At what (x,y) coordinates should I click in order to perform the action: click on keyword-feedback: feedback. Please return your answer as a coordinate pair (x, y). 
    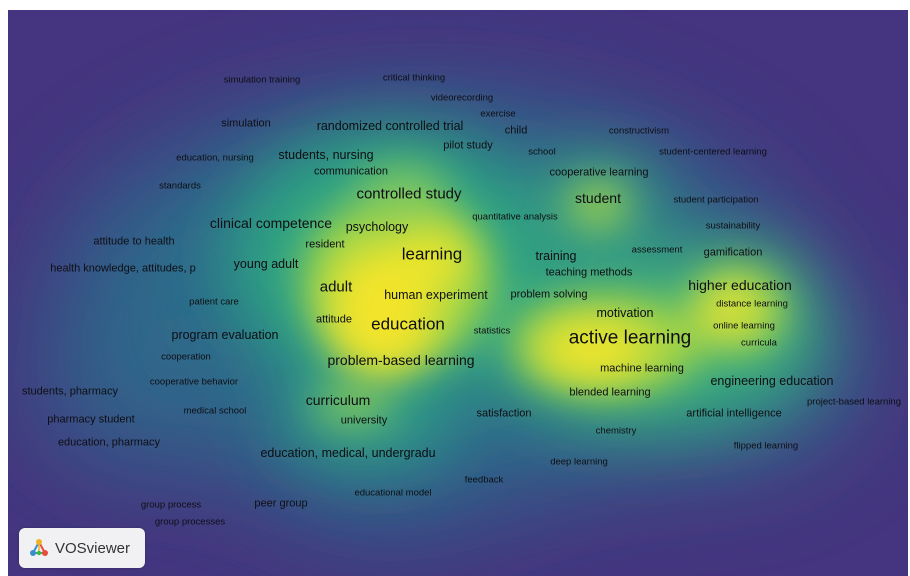
    Looking at the image, I should click on (484, 480).